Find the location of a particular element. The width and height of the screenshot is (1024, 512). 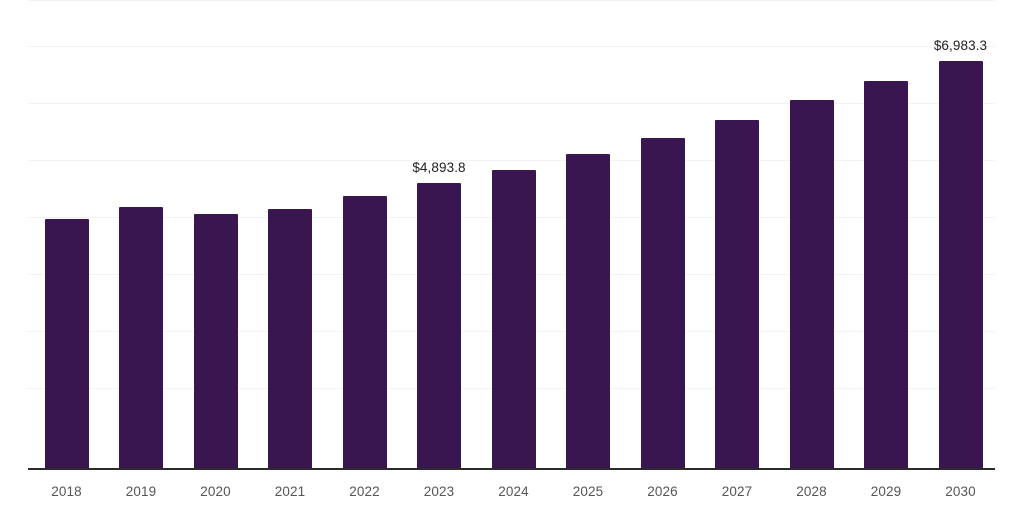

x-tick-2028: 2028 is located at coordinates (811, 491).